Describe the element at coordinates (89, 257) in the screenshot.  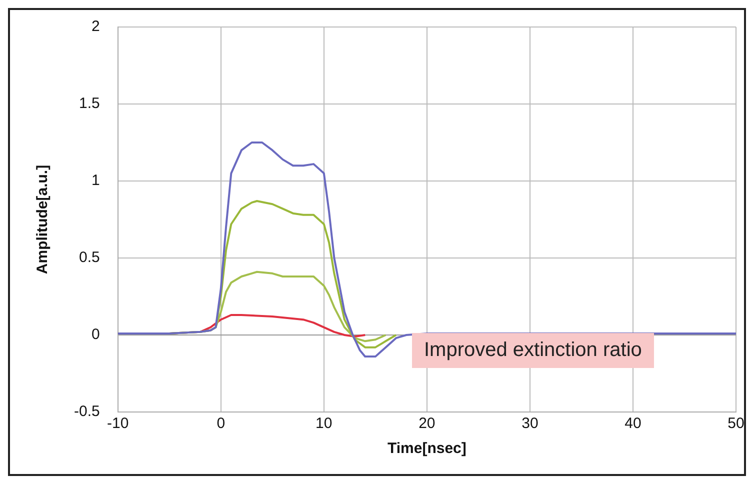
I see `y-tick-label: 0.5` at that location.